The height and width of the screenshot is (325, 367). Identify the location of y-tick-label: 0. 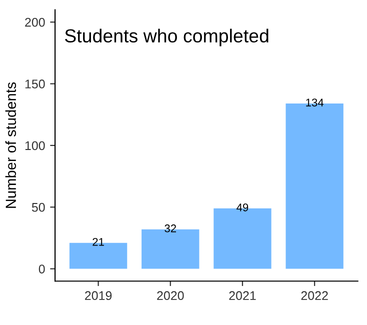
(41, 269).